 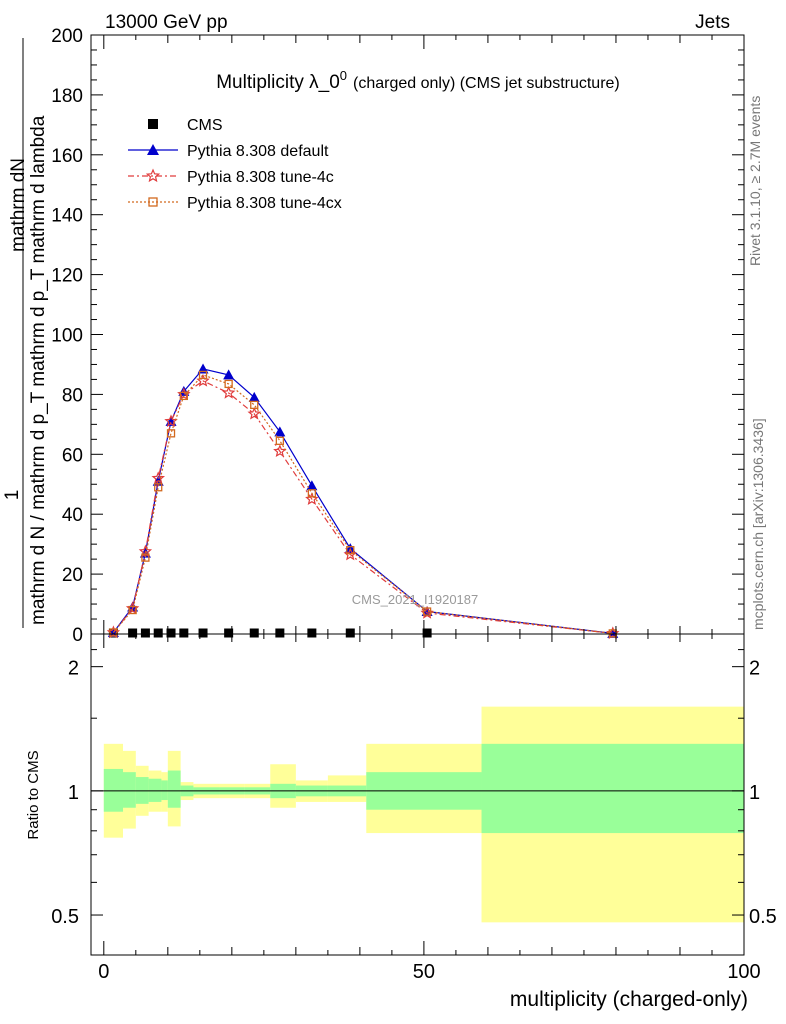 What do you see at coordinates (72, 395) in the screenshot?
I see `y-tick-label: 80` at bounding box center [72, 395].